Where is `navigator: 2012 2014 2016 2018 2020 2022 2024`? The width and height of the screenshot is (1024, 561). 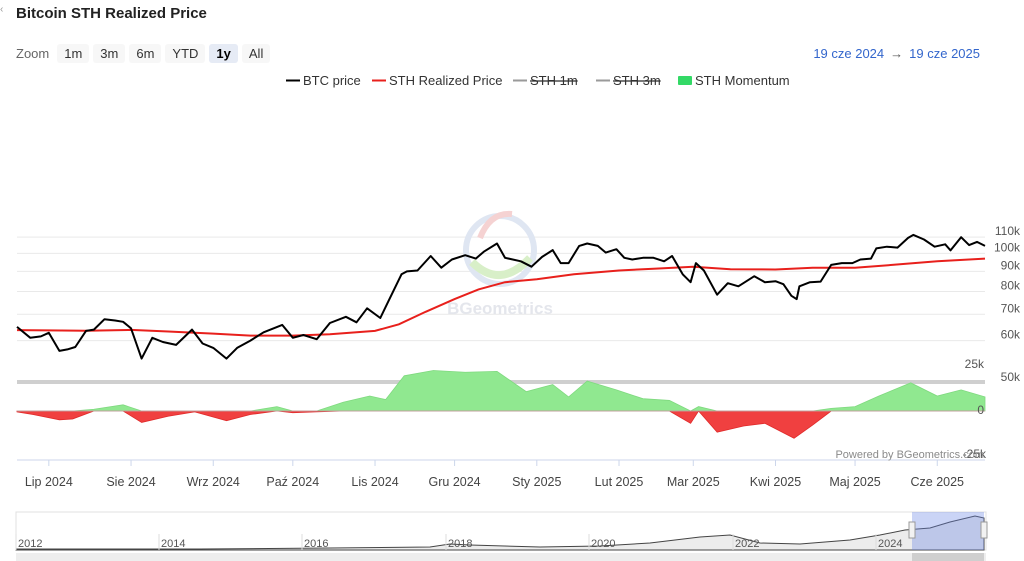
navigator: 2012 2014 2016 2018 2020 2022 2024 is located at coordinates (501, 536).